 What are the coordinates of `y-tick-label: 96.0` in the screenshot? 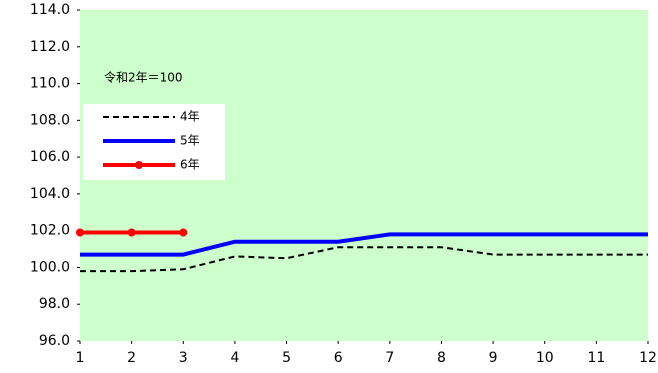 It's located at (54, 341).